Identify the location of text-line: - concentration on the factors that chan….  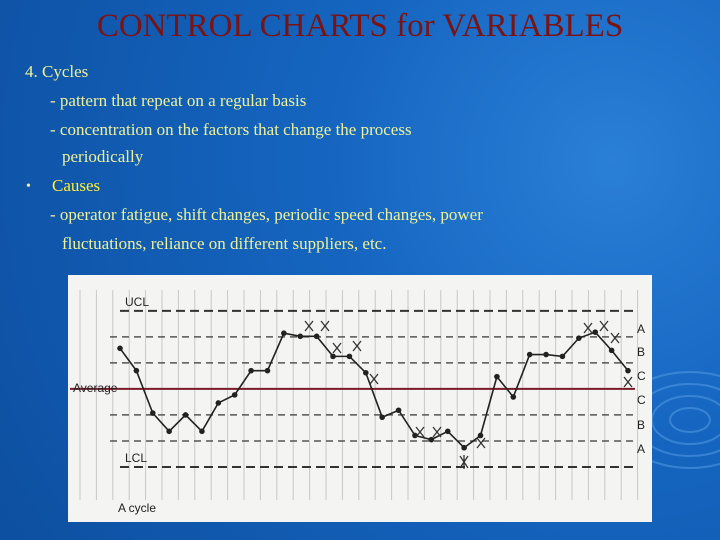
(231, 129).